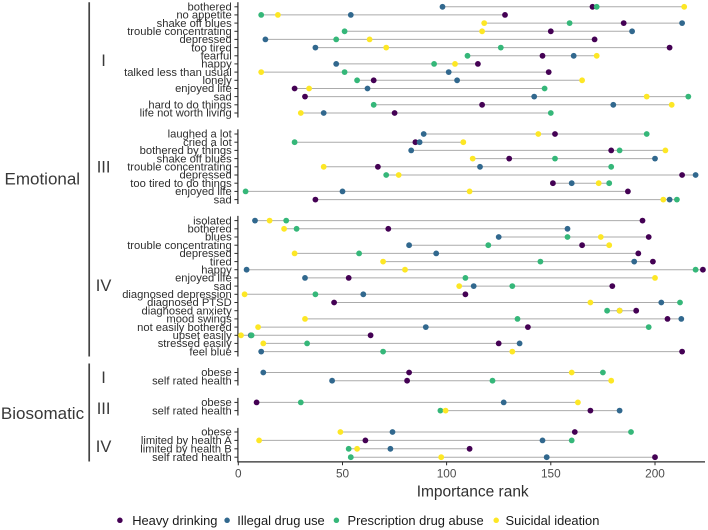 This screenshot has width=708, height=530. Describe the element at coordinates (176, 295) in the screenshot. I see `svg-text: diagnosed depression` at that location.